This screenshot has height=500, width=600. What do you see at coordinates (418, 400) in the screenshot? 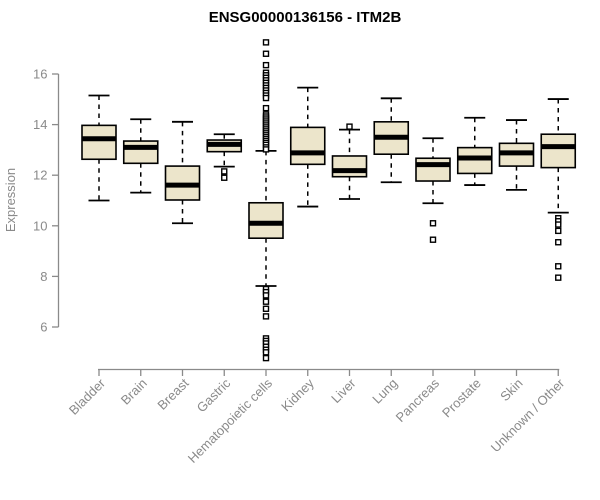
I see `x-category-label: Pancreas` at bounding box center [418, 400].